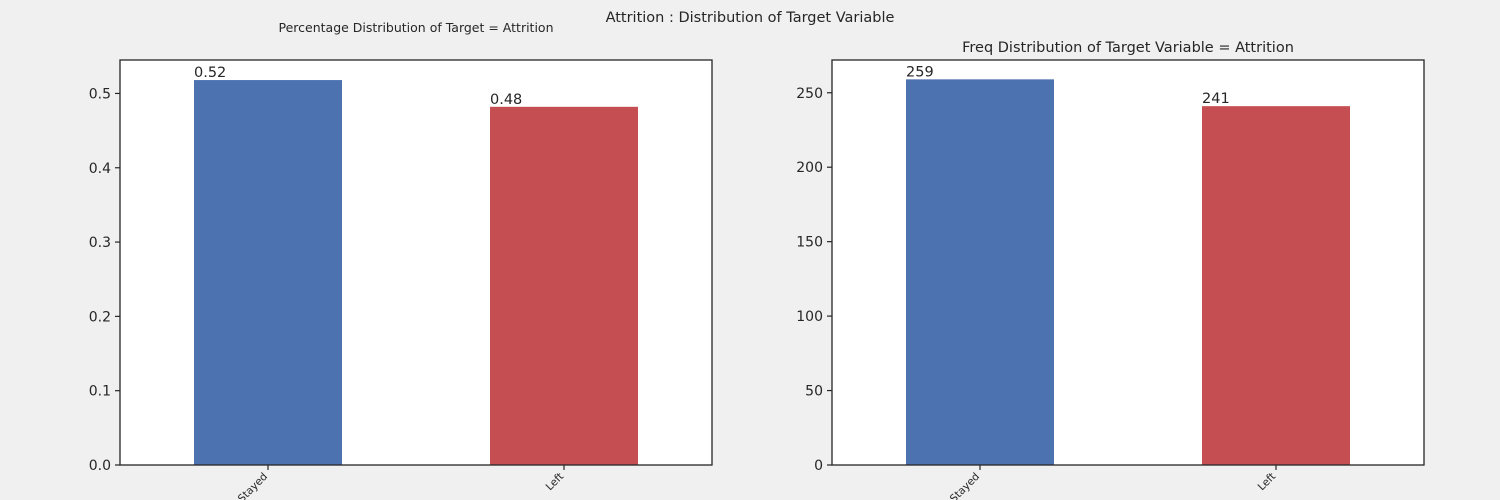  What do you see at coordinates (358, 86) in the screenshot?
I see `value-labels: 0.52 0.48` at bounding box center [358, 86].